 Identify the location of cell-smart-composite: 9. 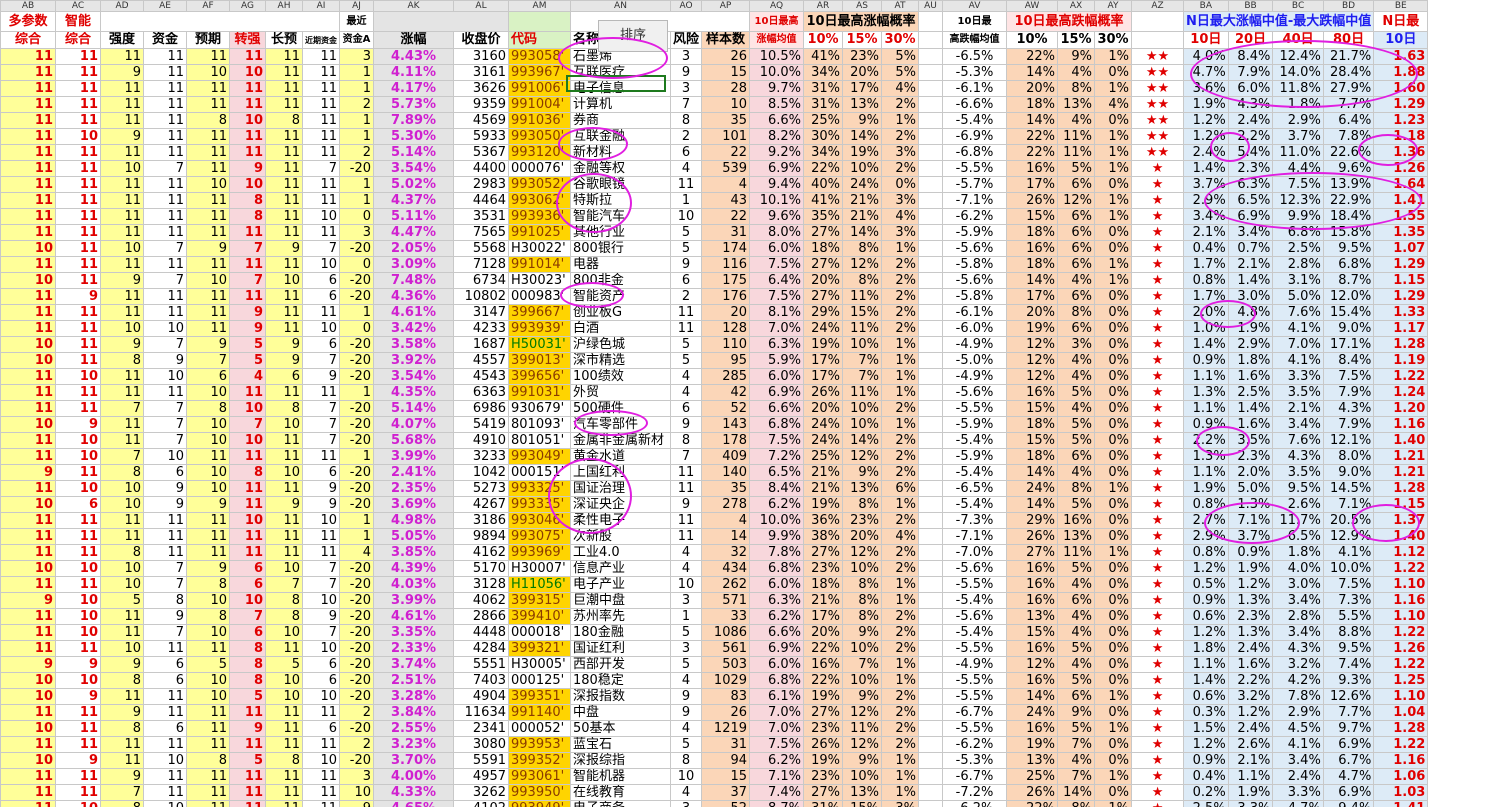
(78, 696).